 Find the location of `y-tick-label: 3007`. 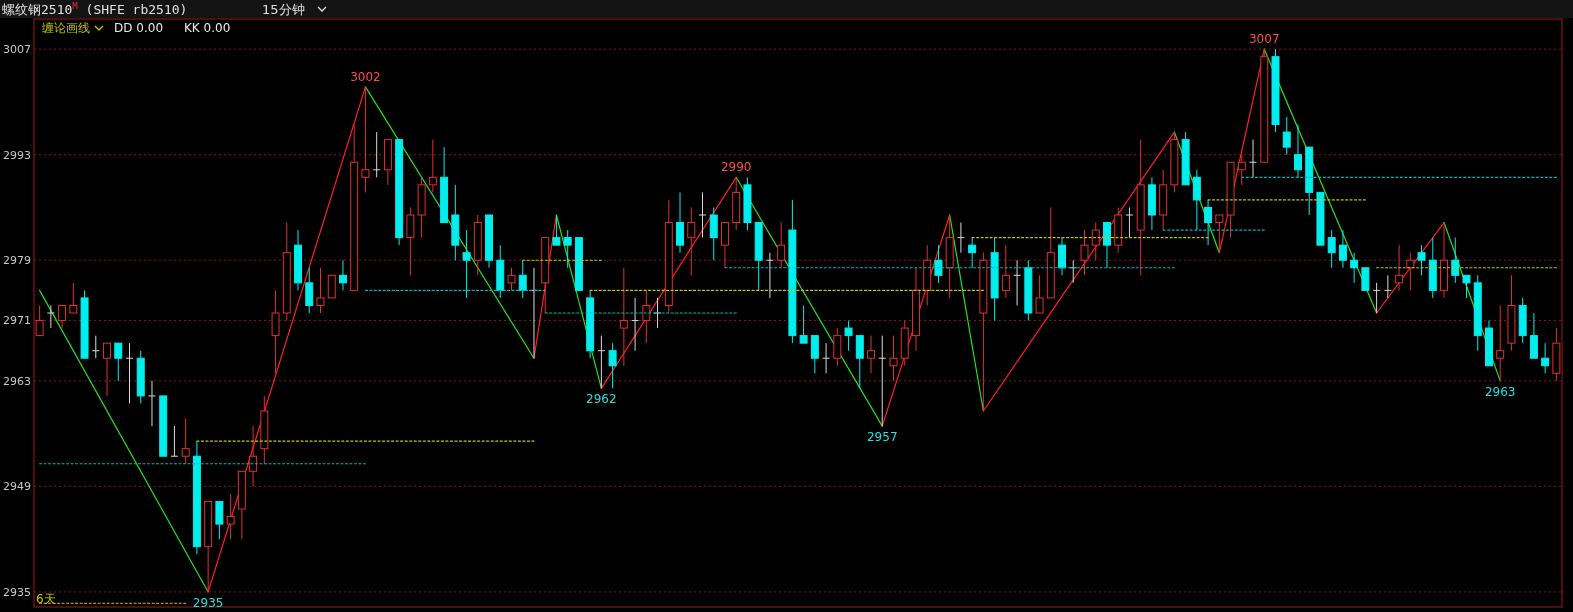

y-tick-label: 3007 is located at coordinates (17, 49).